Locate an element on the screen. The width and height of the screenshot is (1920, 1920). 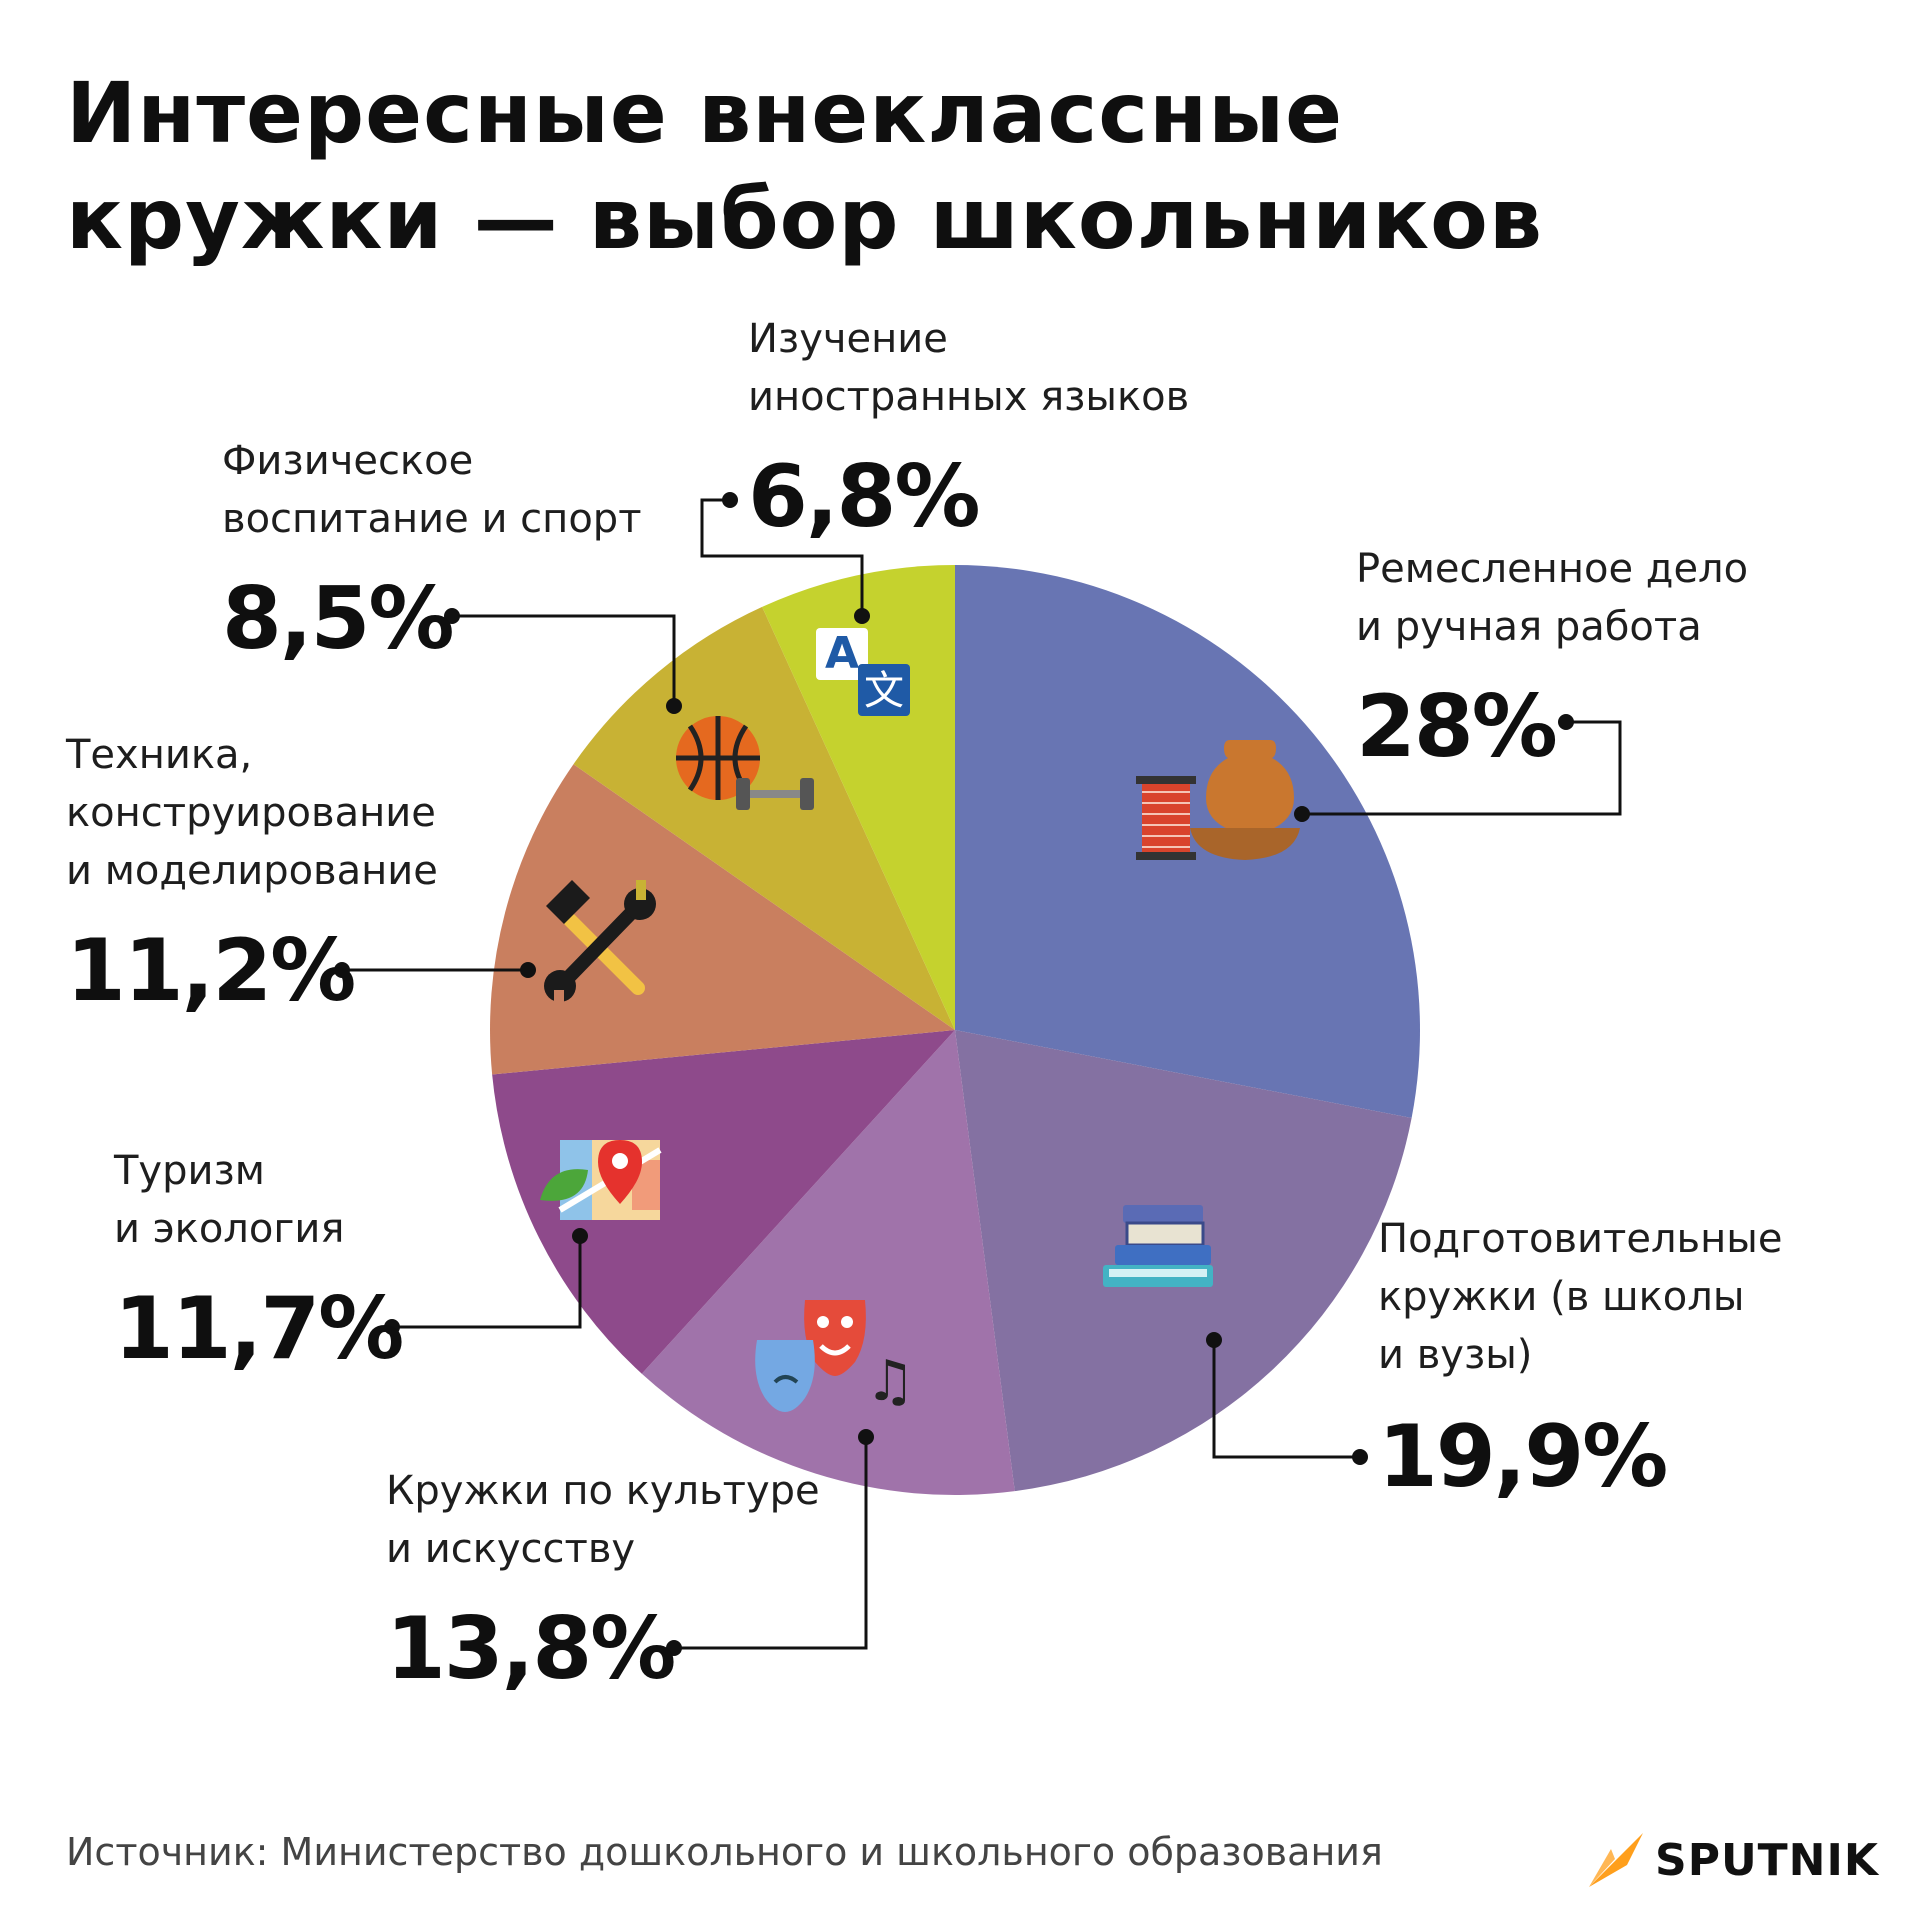
slice-label-7-line-2: иностранных языков is located at coordinates (968, 397).